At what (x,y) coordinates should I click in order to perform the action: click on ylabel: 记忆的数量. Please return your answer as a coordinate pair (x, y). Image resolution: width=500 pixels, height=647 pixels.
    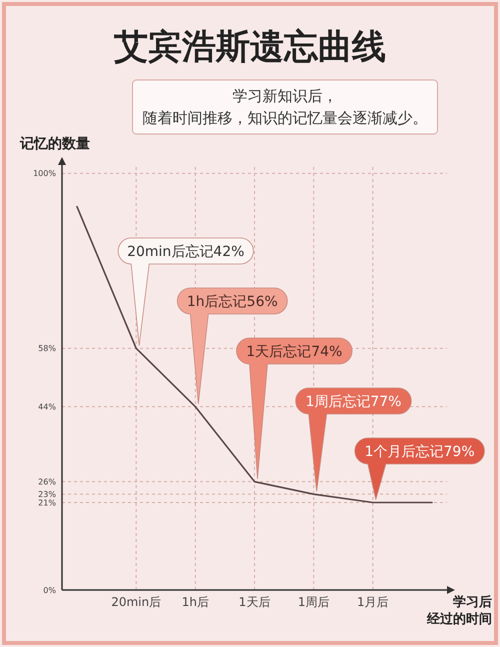
    Looking at the image, I should click on (55, 144).